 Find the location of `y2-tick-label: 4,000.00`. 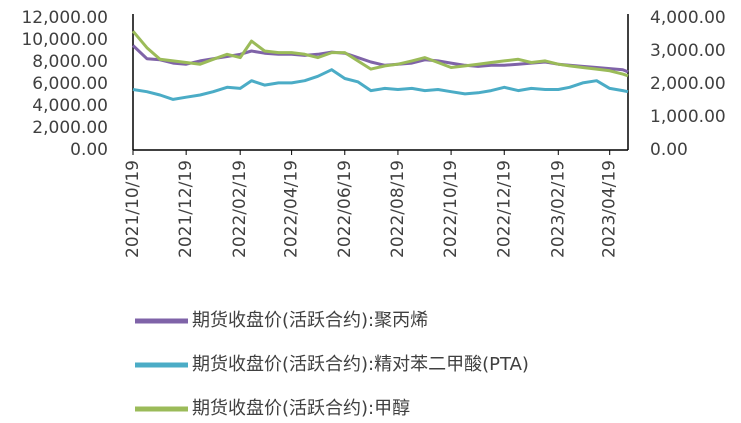

y2-tick-label: 4,000.00 is located at coordinates (688, 18).